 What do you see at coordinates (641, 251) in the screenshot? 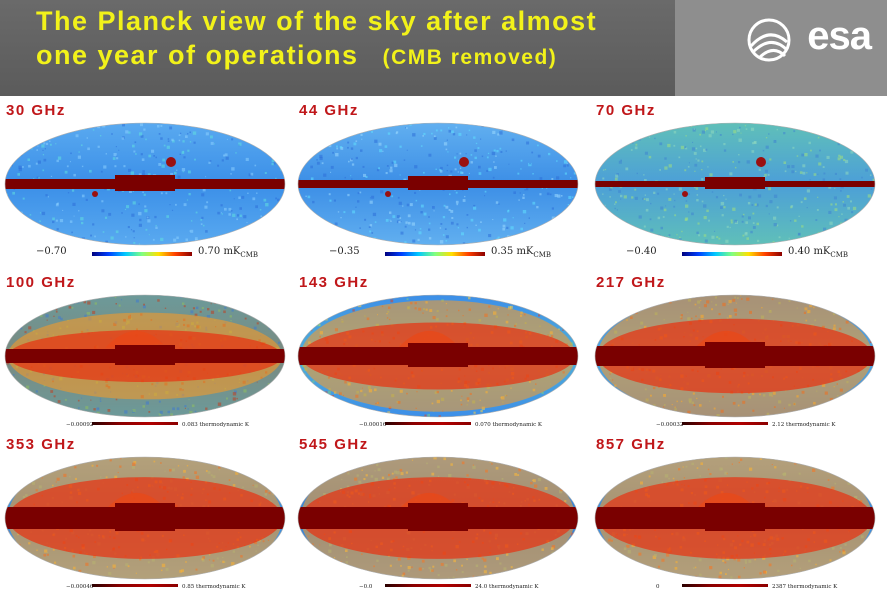
I see `scale-min-label: −0.40` at bounding box center [641, 251].